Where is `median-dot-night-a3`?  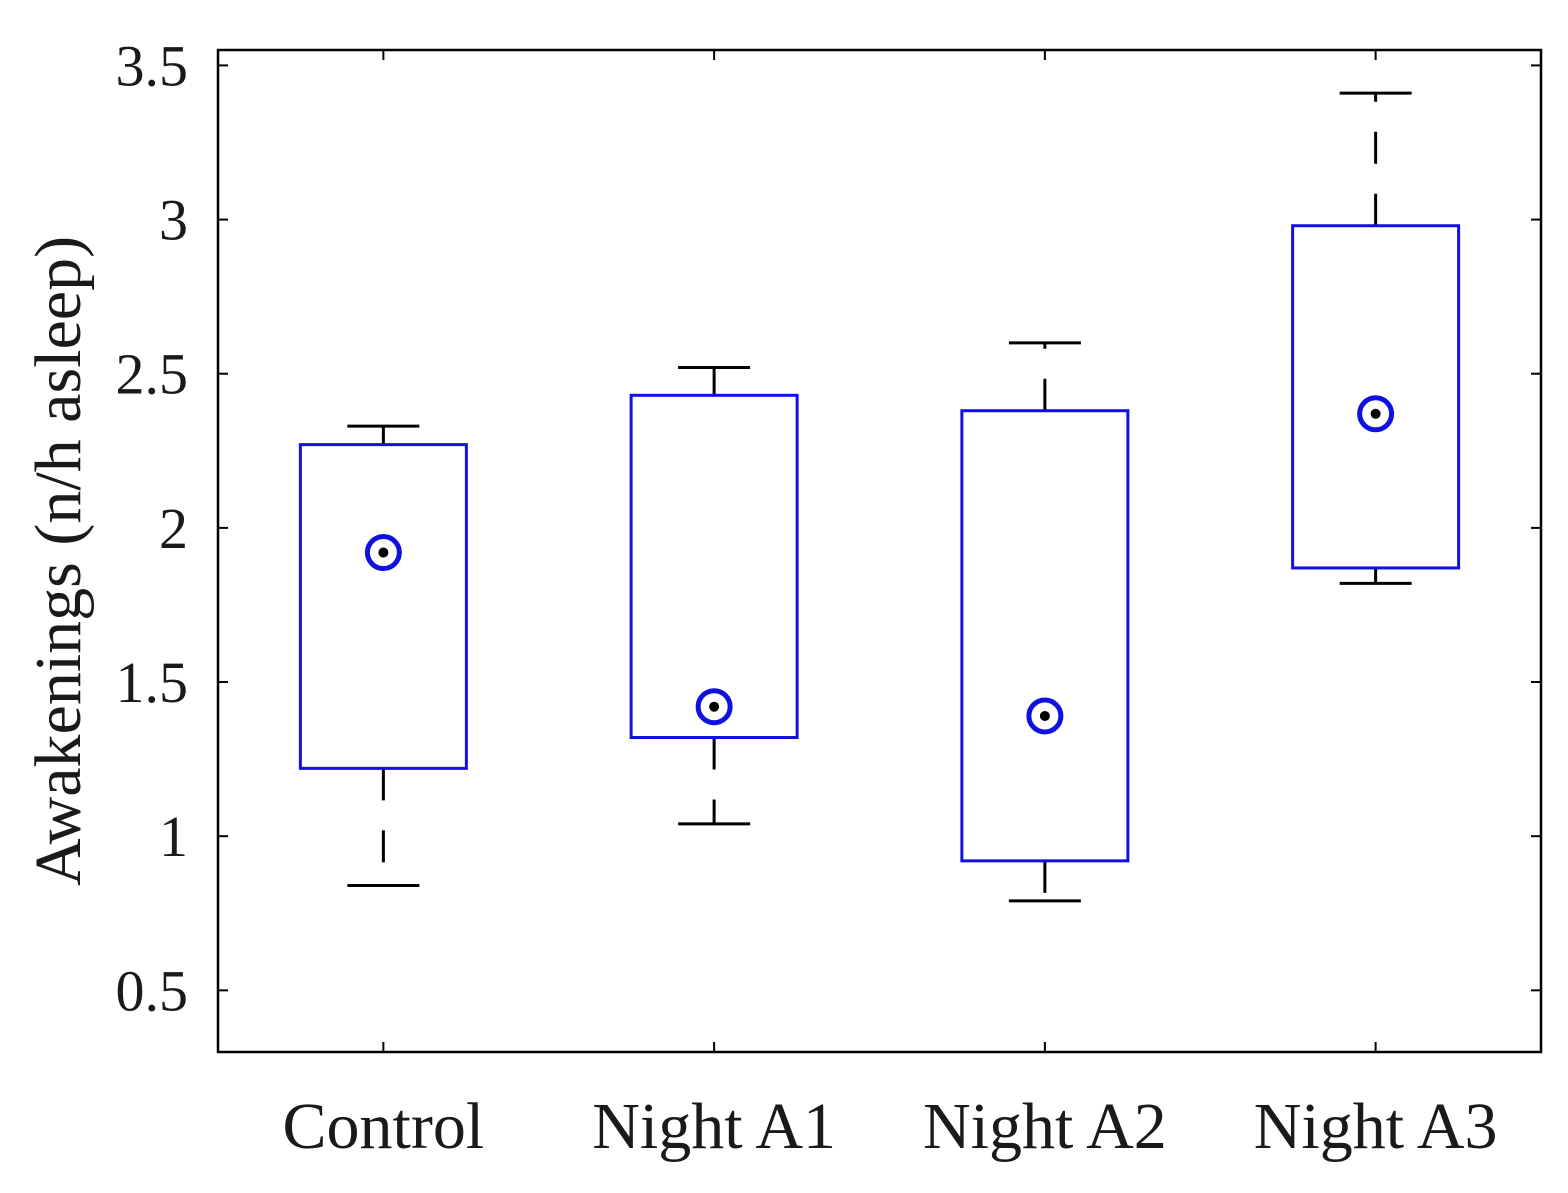 median-dot-night-a3 is located at coordinates (1375, 413).